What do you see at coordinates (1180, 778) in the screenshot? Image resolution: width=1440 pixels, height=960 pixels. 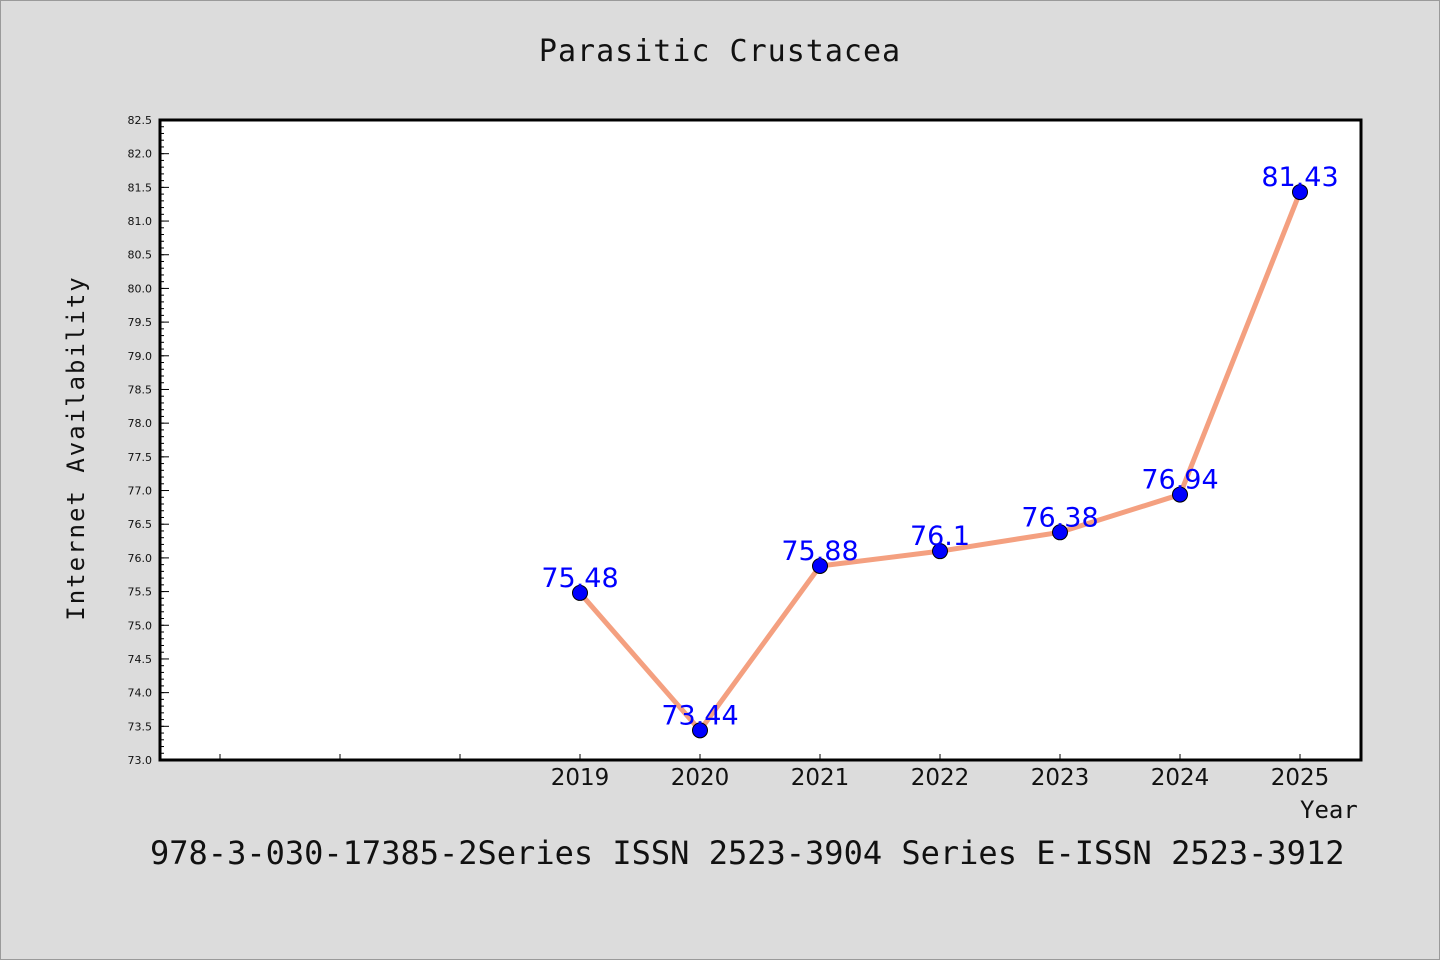 I see `x-tick-label: 2024` at bounding box center [1180, 778].